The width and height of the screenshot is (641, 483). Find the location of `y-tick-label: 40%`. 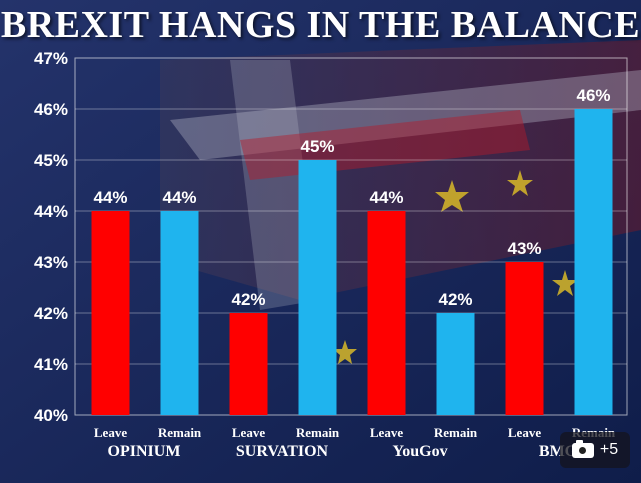

y-tick-label: 40% is located at coordinates (51, 415).